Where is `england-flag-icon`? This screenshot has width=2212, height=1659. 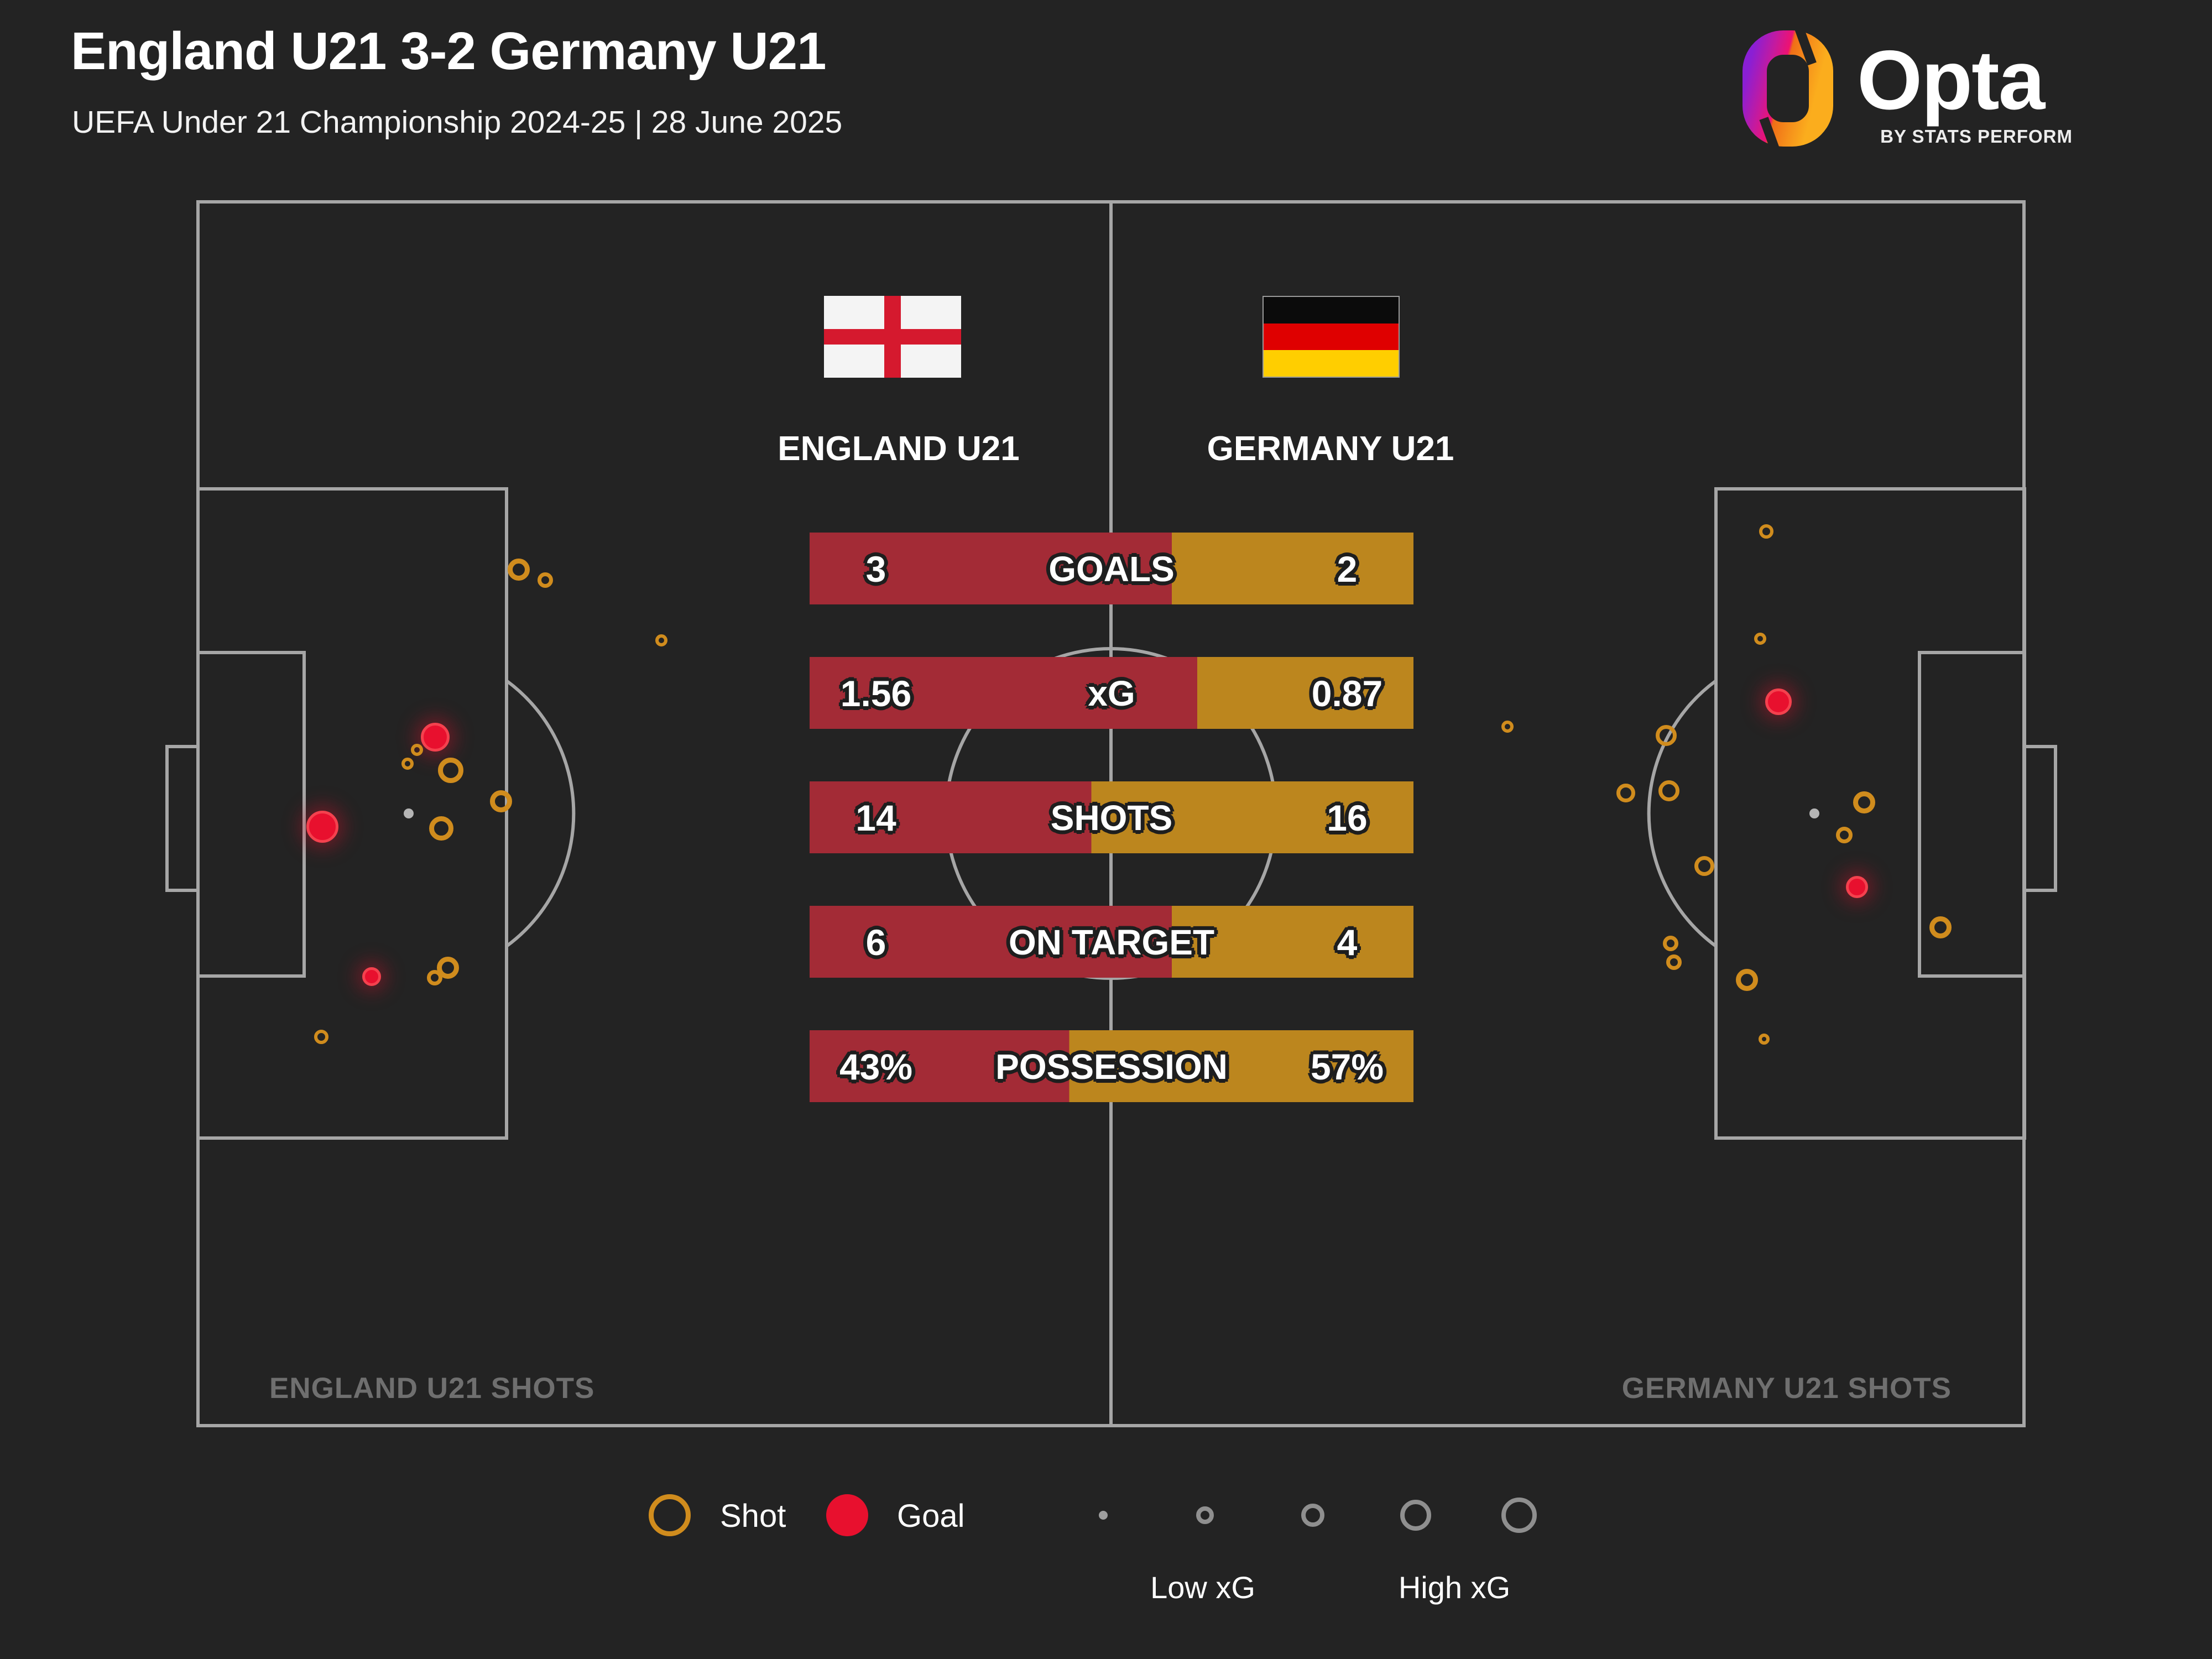
england-flag-icon is located at coordinates (893, 337).